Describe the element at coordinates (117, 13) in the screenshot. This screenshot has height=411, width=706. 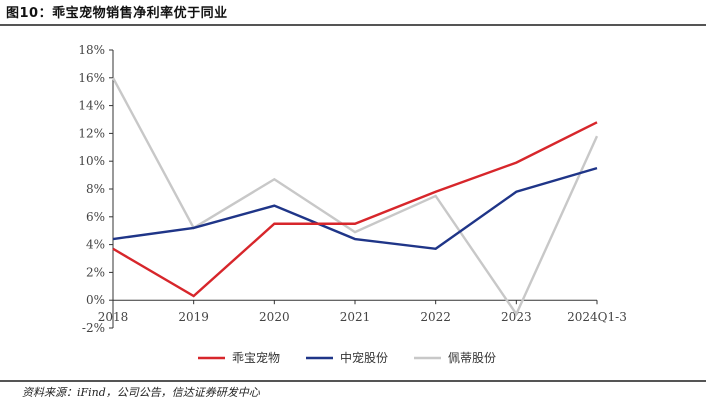
I see `chart-title: 图10：乖宝宠物销售净利率优于同业` at that location.